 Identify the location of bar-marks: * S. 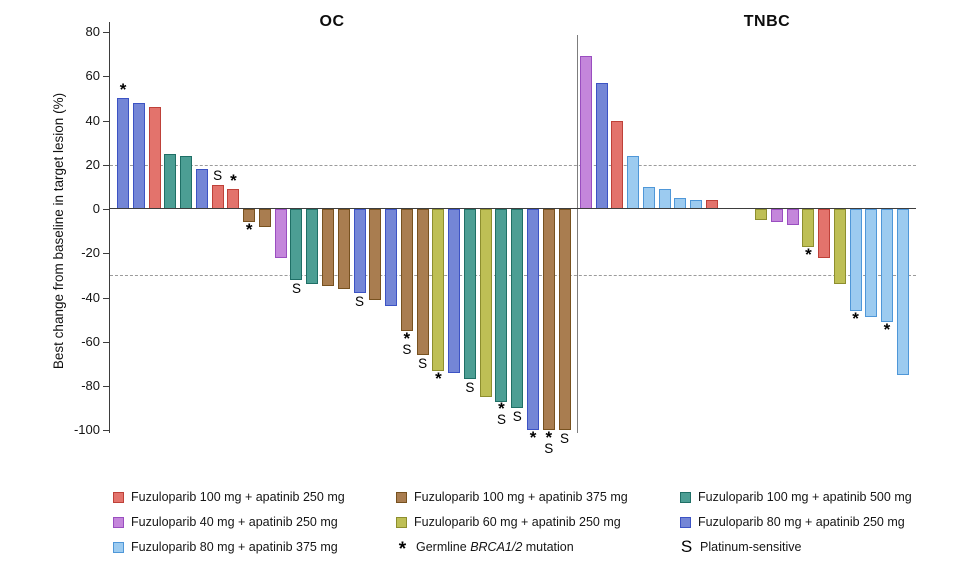
(549, 443).